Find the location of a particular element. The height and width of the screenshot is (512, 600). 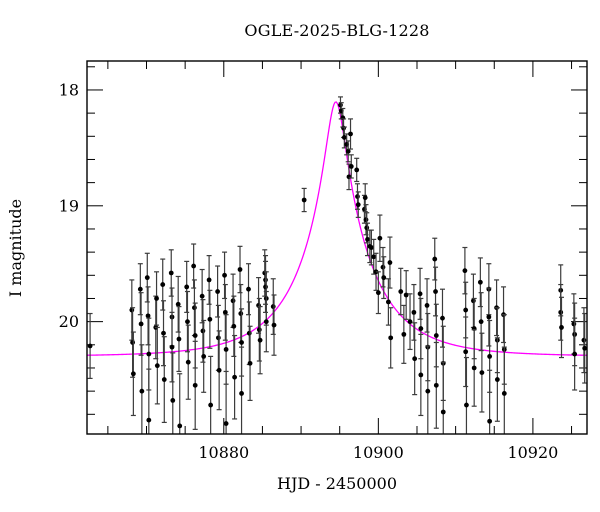

x-tick-label: 10920 is located at coordinates (532, 452).